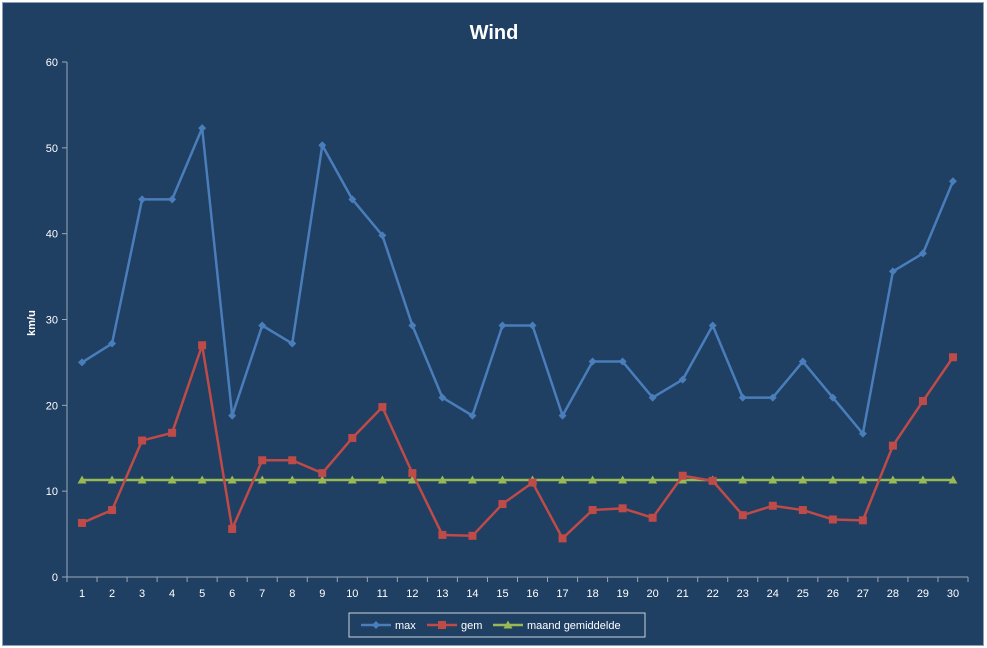  Describe the element at coordinates (833, 594) in the screenshot. I see `x-tick-label: 26` at that location.